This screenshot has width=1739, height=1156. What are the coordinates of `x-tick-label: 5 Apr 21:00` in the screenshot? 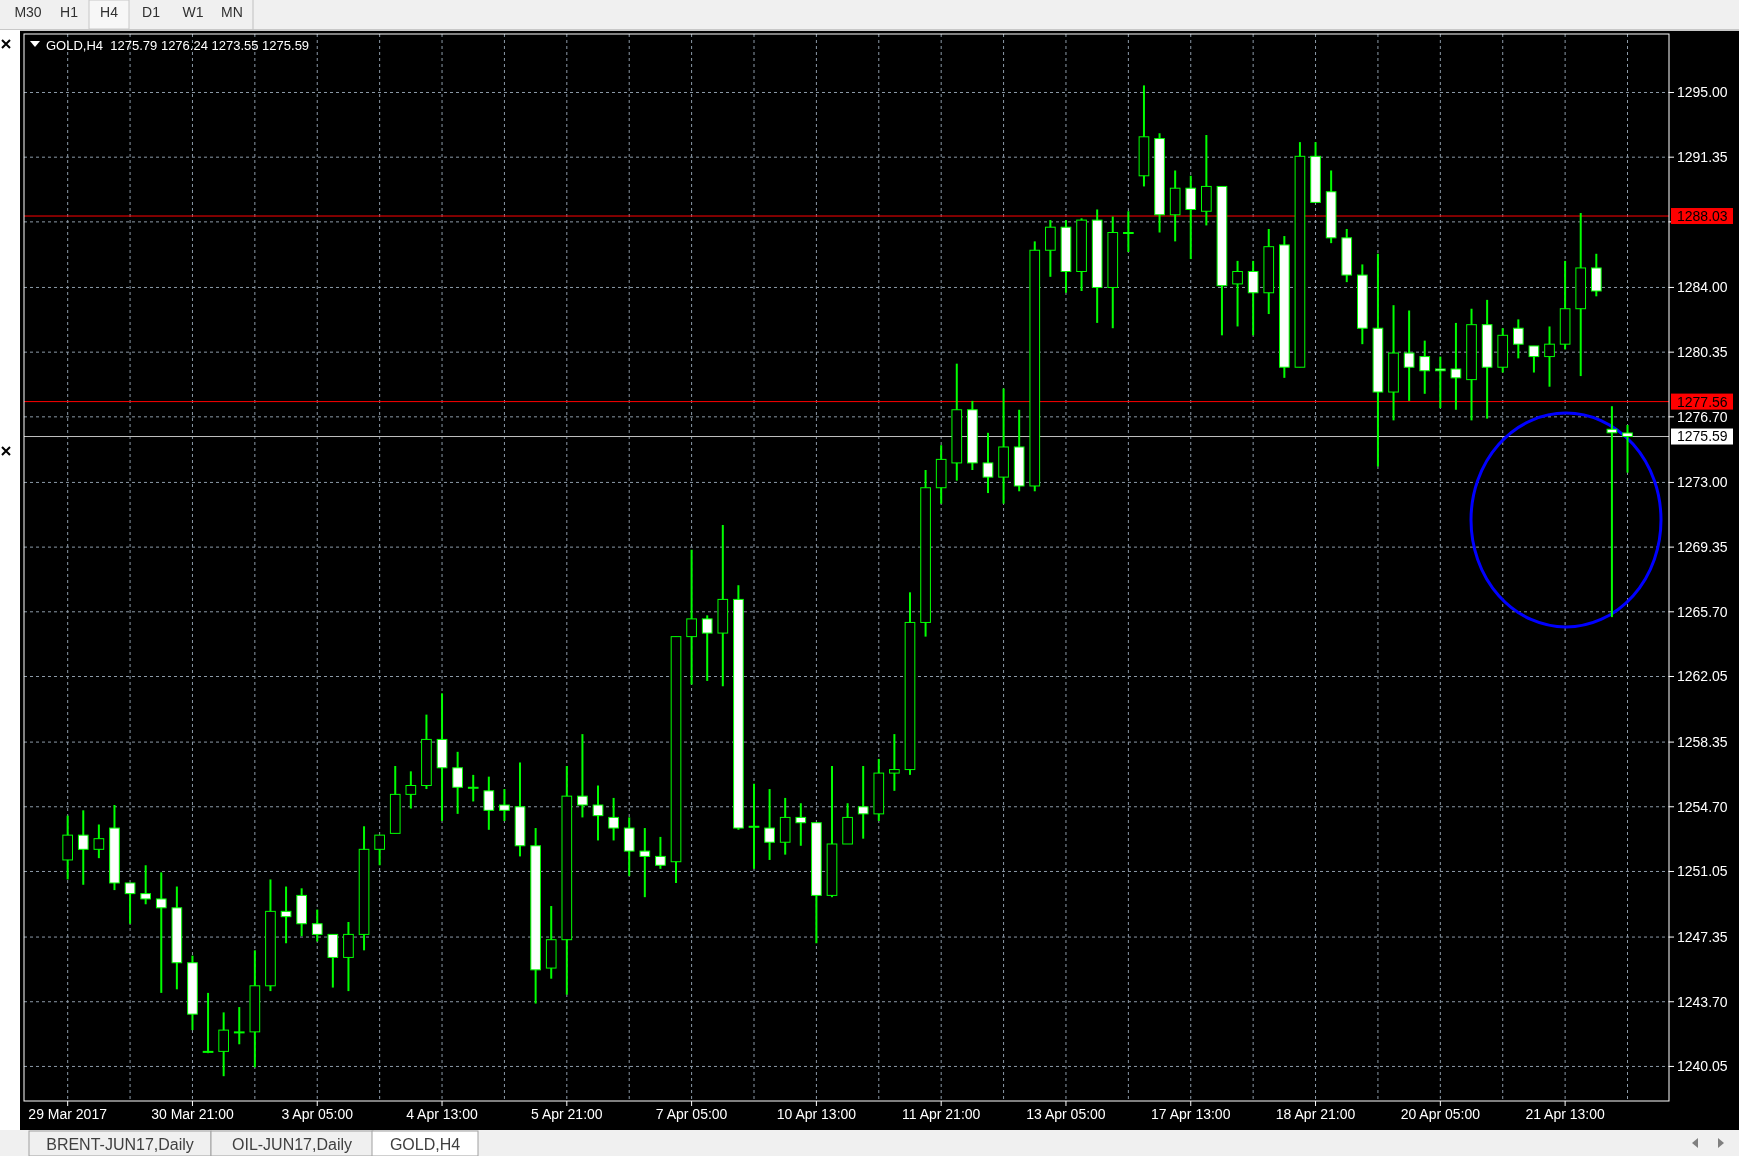 It's located at (567, 1114).